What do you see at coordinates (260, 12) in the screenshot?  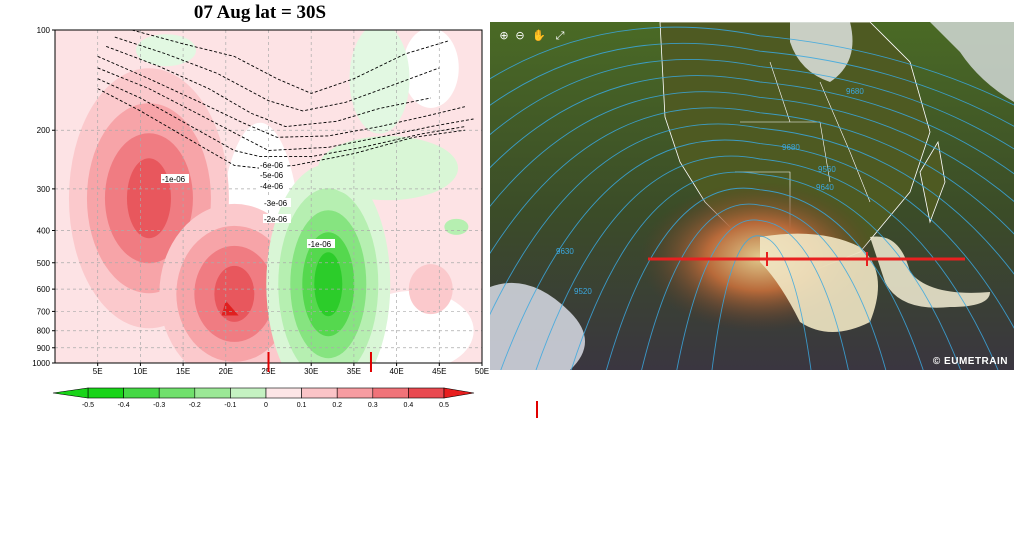 I see `chart-title: 07 Aug lat = 30S` at bounding box center [260, 12].